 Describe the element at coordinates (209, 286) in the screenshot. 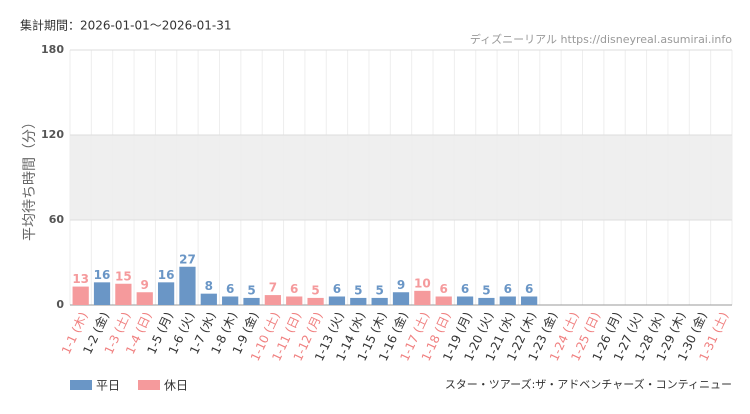

I see `data-label: 8` at that location.